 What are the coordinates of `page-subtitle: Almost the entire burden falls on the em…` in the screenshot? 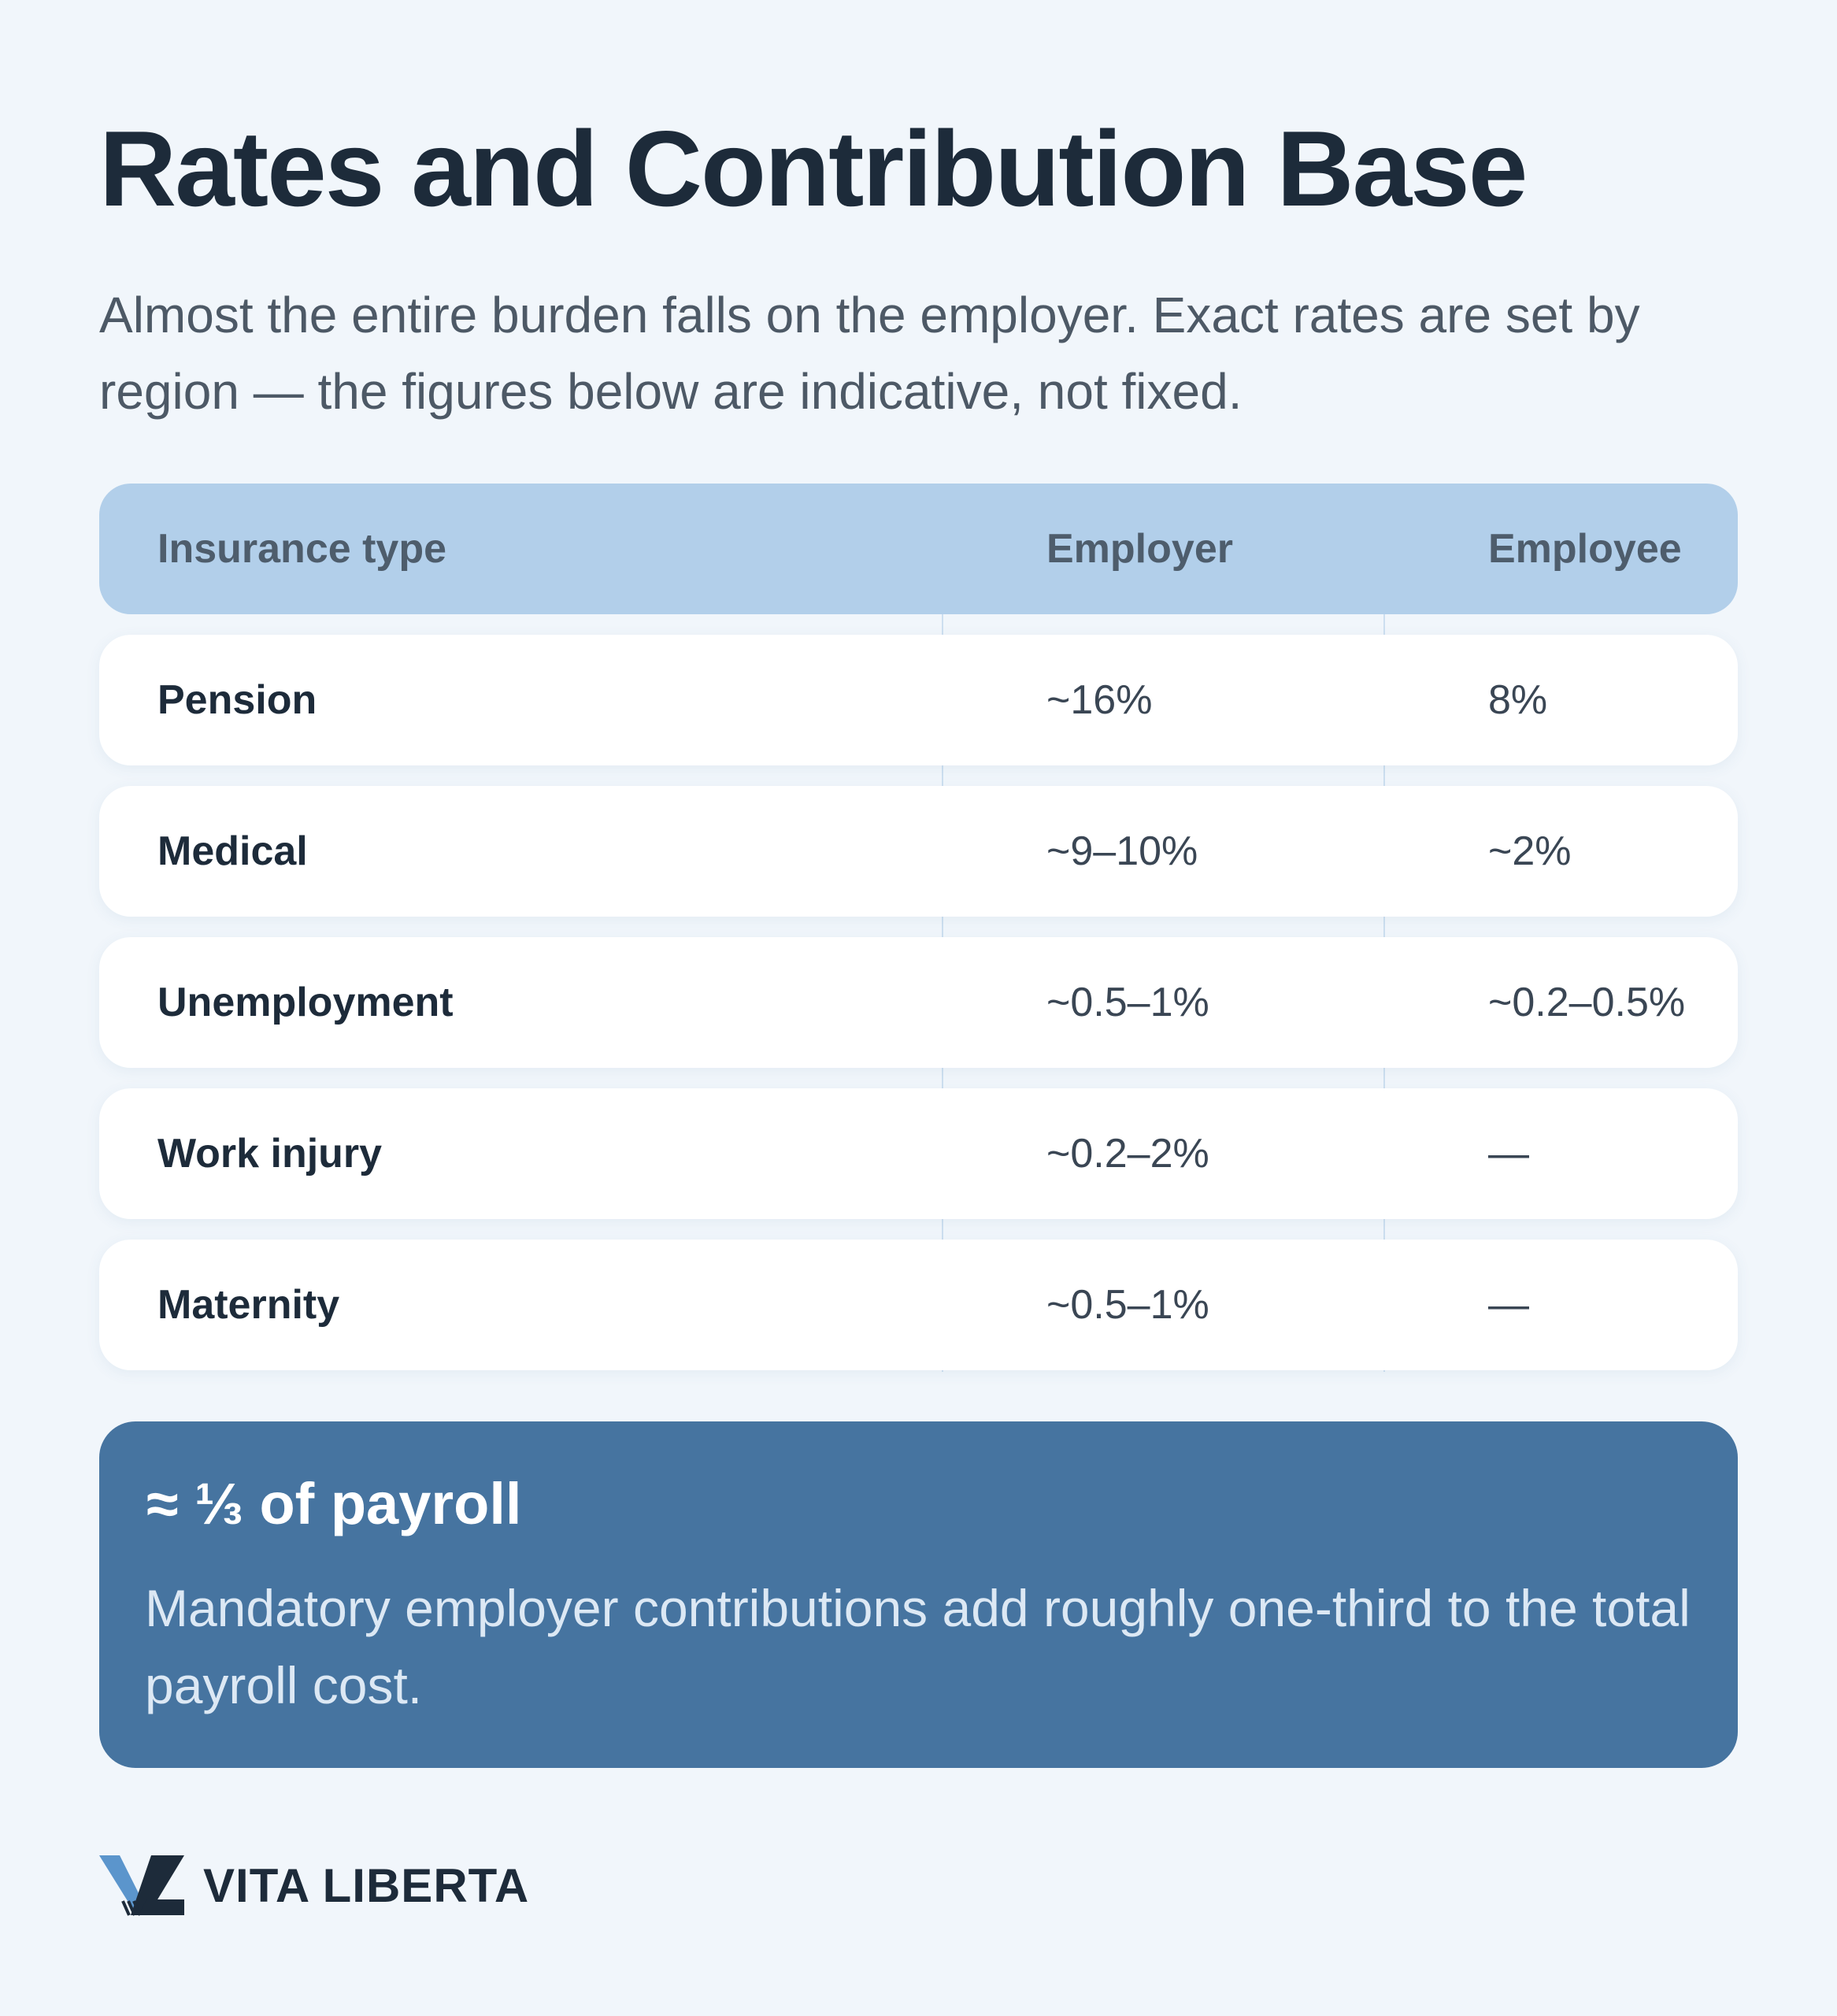 It's located at (870, 353).